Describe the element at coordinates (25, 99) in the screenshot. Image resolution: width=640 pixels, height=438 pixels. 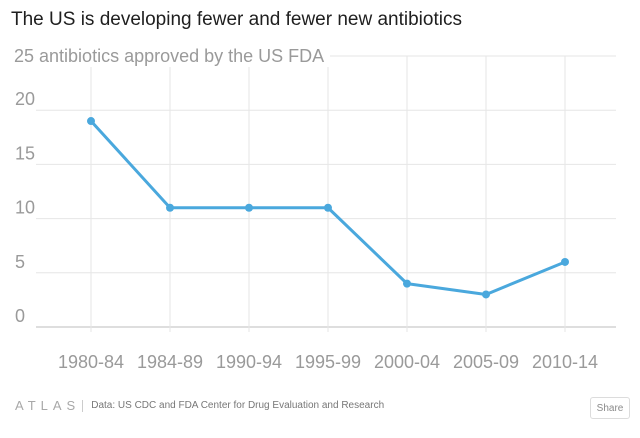
I see `y-tick-label: 20` at that location.